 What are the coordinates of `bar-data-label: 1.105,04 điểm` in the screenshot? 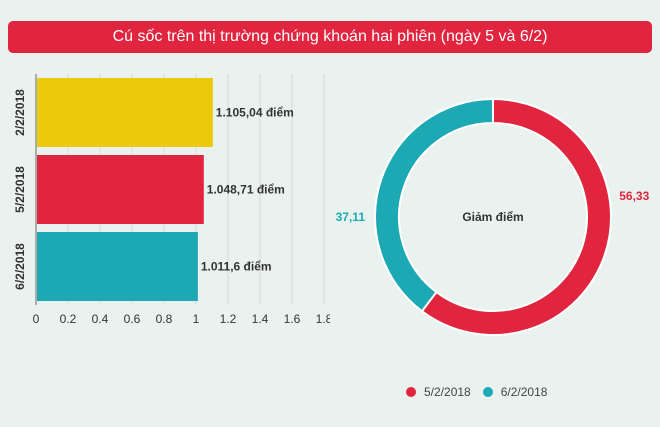 It's located at (255, 113).